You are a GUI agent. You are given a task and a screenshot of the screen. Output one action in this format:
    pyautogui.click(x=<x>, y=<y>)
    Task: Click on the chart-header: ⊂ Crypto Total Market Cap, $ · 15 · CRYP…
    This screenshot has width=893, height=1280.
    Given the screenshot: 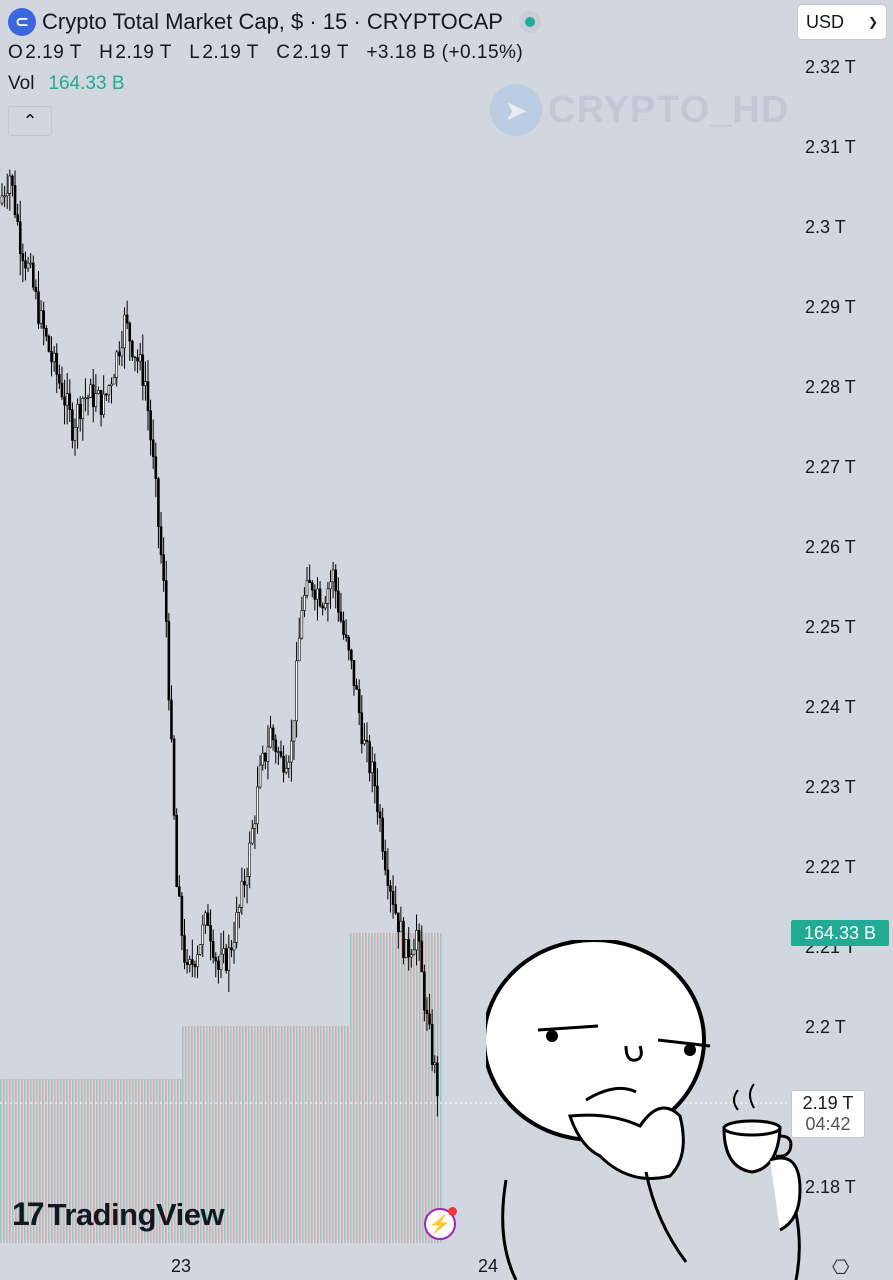 What is the action you would take?
    pyautogui.click(x=274, y=22)
    